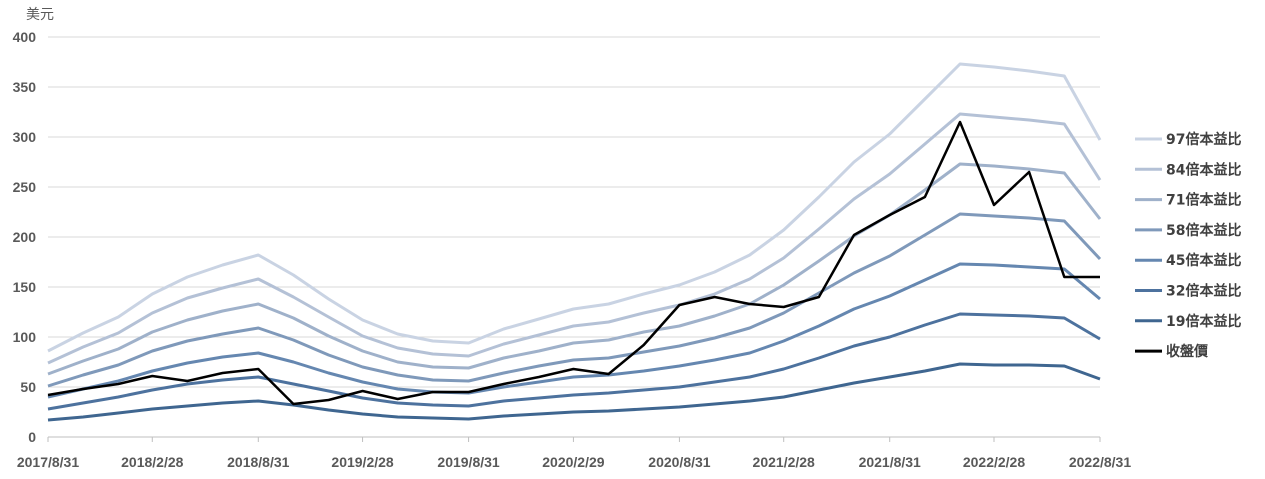 The image size is (1265, 479). I want to click on x-tick-label: 2018/8/31, so click(258, 462).